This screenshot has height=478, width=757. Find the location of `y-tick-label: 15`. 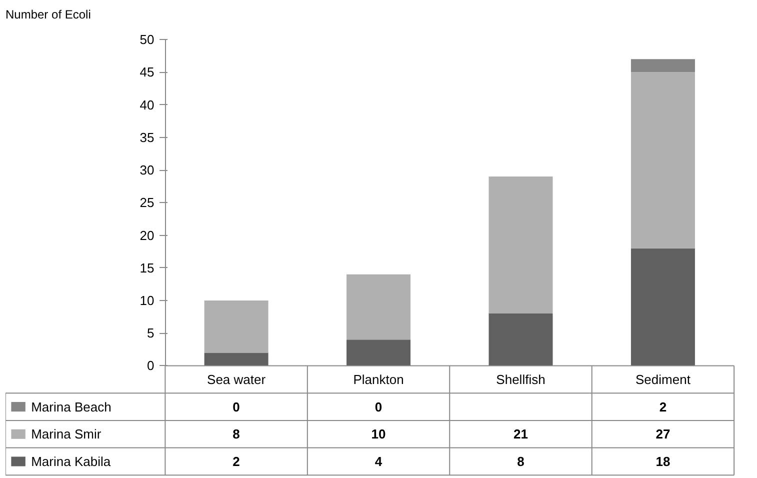

y-tick-label: 15 is located at coordinates (147, 268).